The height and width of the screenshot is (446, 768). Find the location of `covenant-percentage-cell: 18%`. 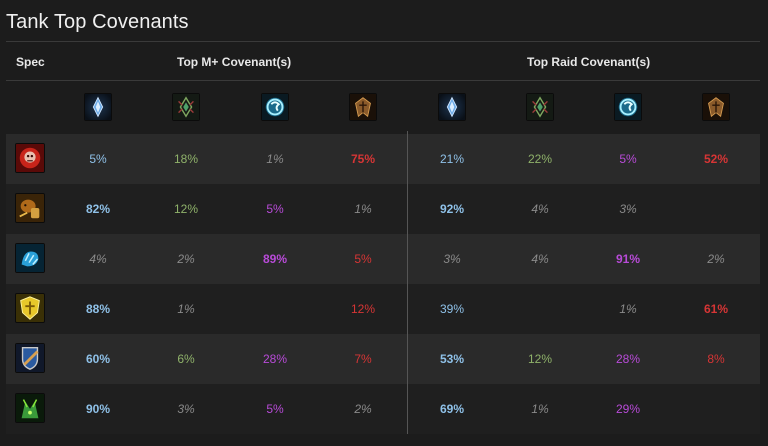

covenant-percentage-cell: 18% is located at coordinates (186, 159).